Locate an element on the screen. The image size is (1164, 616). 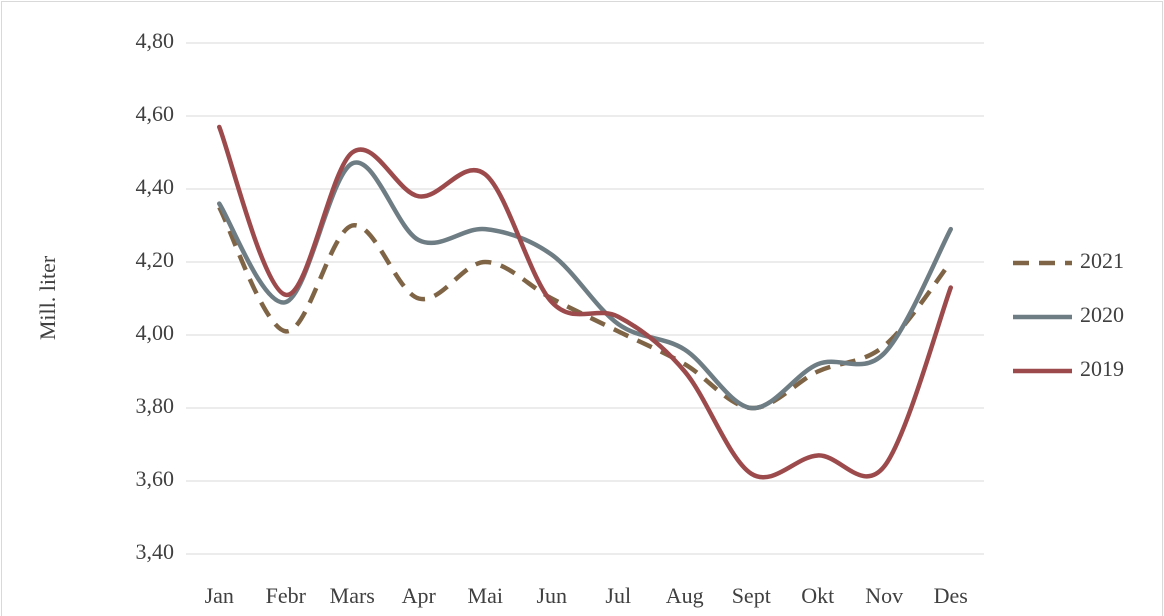
x-tick-label: Apr is located at coordinates (419, 595).